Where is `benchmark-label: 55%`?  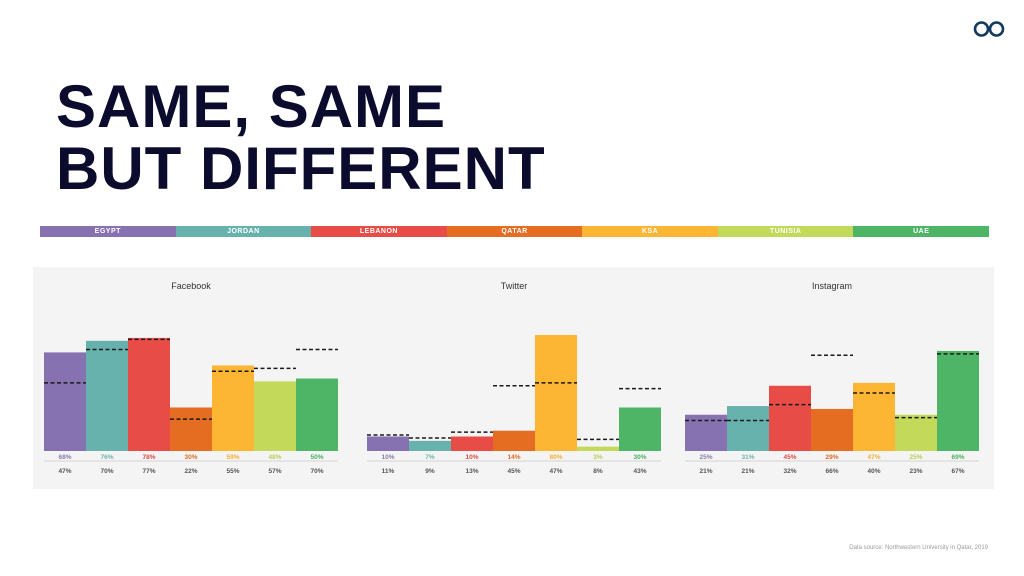
benchmark-label: 55% is located at coordinates (232, 471).